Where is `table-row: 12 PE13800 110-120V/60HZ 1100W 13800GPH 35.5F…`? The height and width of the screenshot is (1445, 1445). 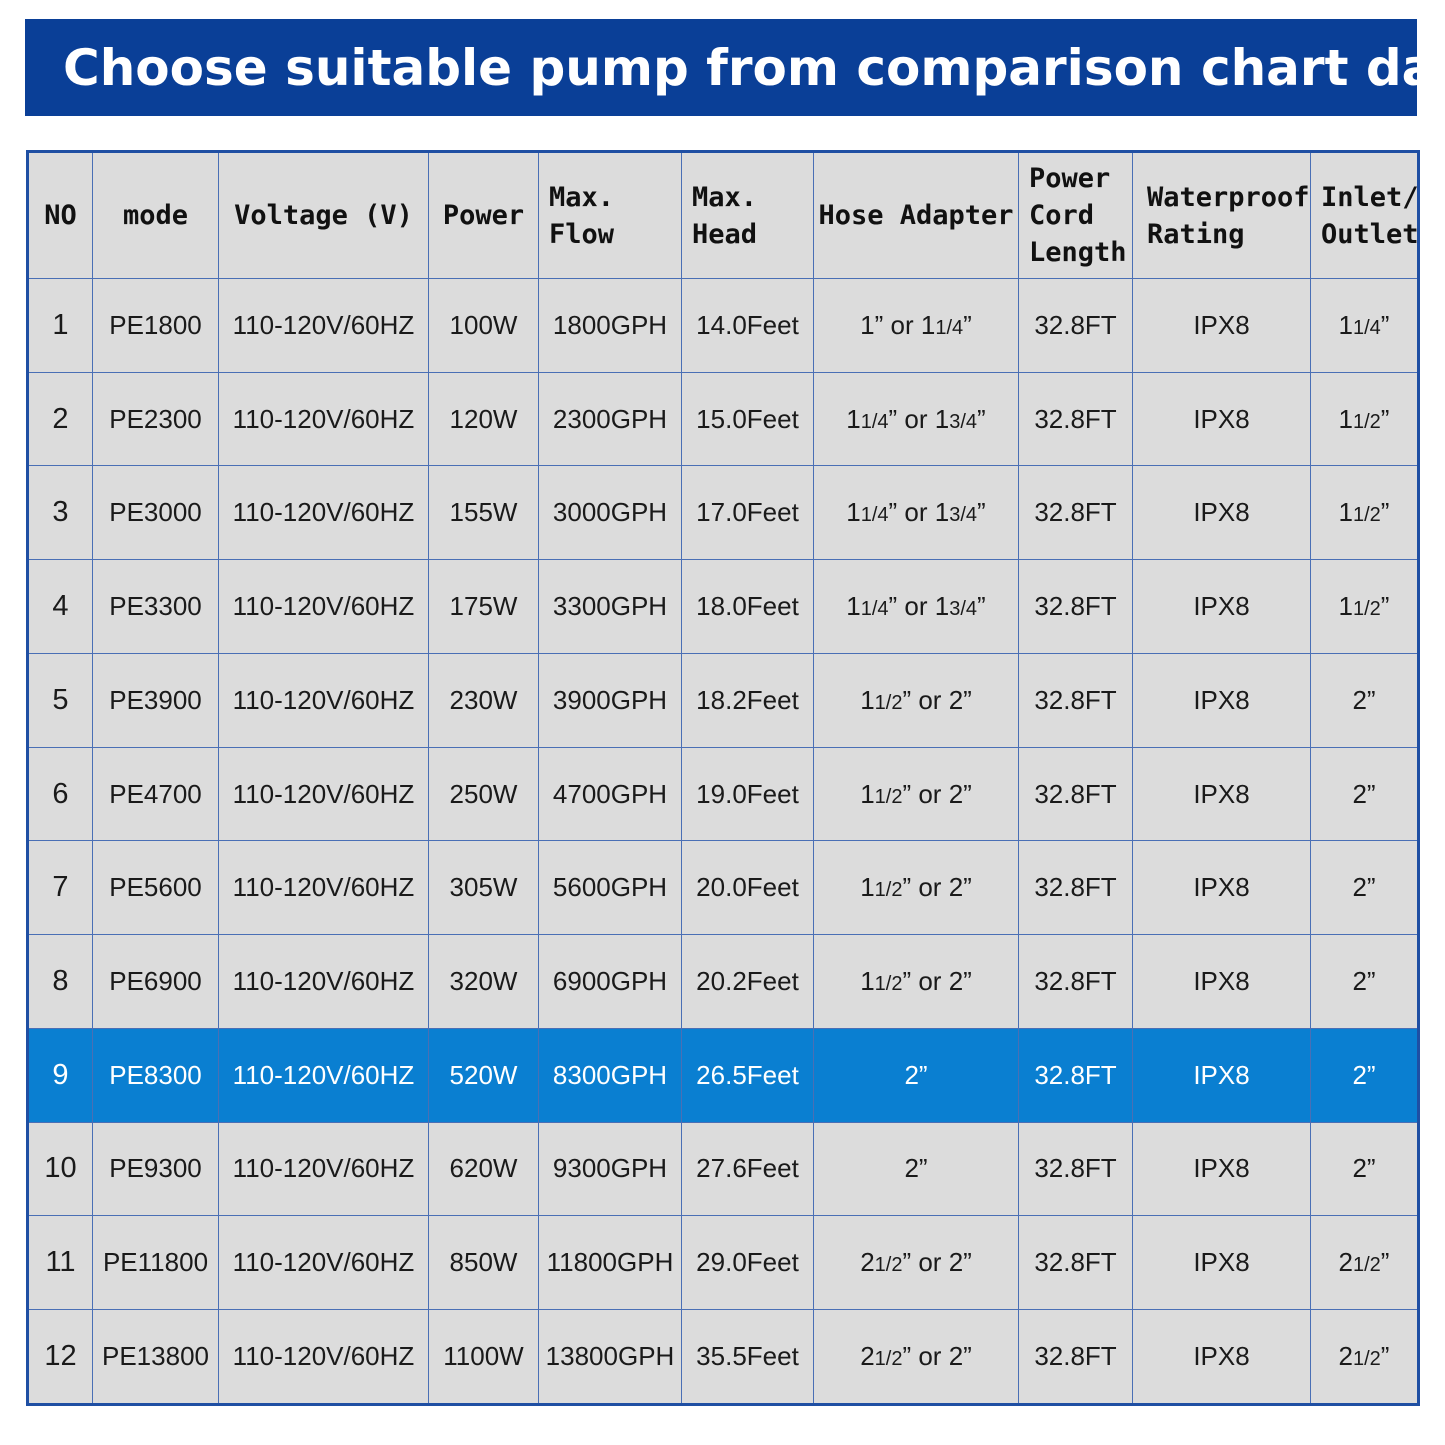
table-row: 12 PE13800 110-120V/60HZ 1100W 13800GPH 35.5F… is located at coordinates (723, 1357).